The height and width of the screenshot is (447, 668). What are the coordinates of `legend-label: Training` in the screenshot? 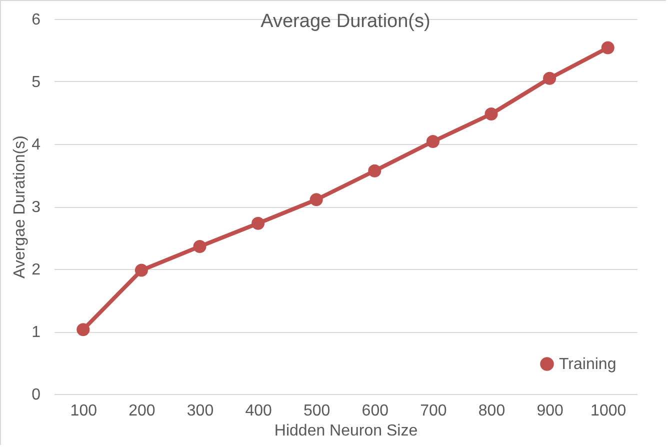 It's located at (587, 364).